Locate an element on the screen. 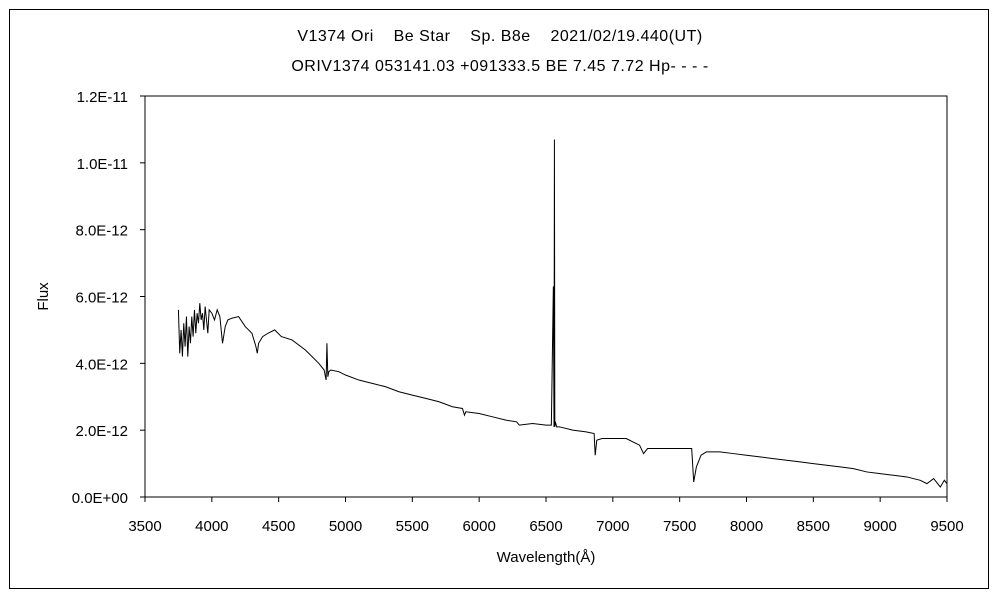 The width and height of the screenshot is (1000, 600). y-tick-label: 2.0E-12 is located at coordinates (101, 431).